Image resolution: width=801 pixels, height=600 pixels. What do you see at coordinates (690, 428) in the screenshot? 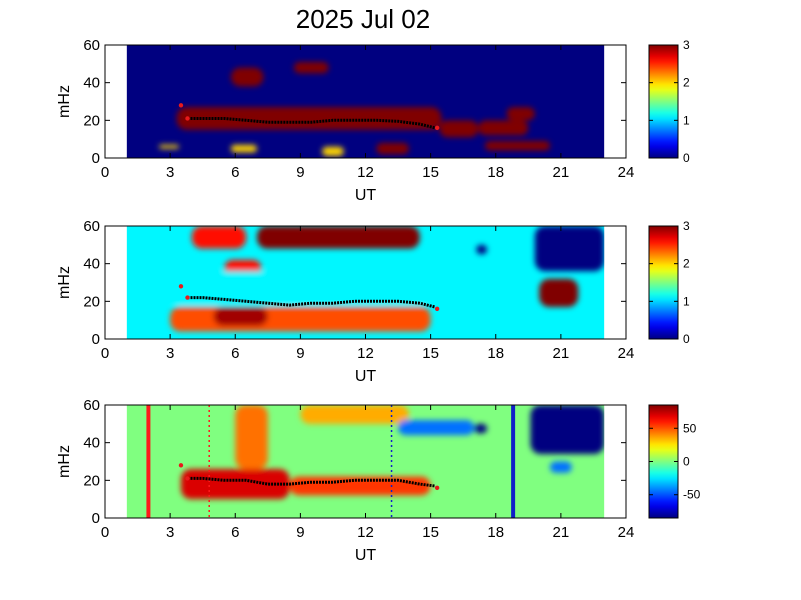
I see `colorbar-tick-label: 50` at bounding box center [690, 428].